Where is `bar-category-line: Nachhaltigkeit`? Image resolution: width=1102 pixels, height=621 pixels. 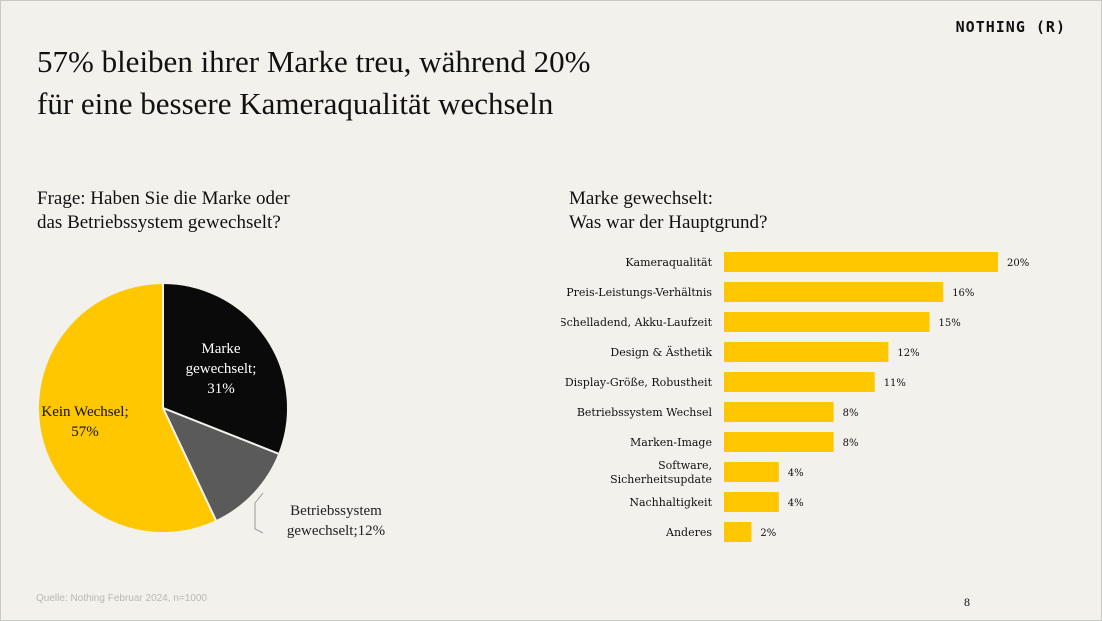
bar-category-line: Nachhaltigkeit is located at coordinates (670, 502).